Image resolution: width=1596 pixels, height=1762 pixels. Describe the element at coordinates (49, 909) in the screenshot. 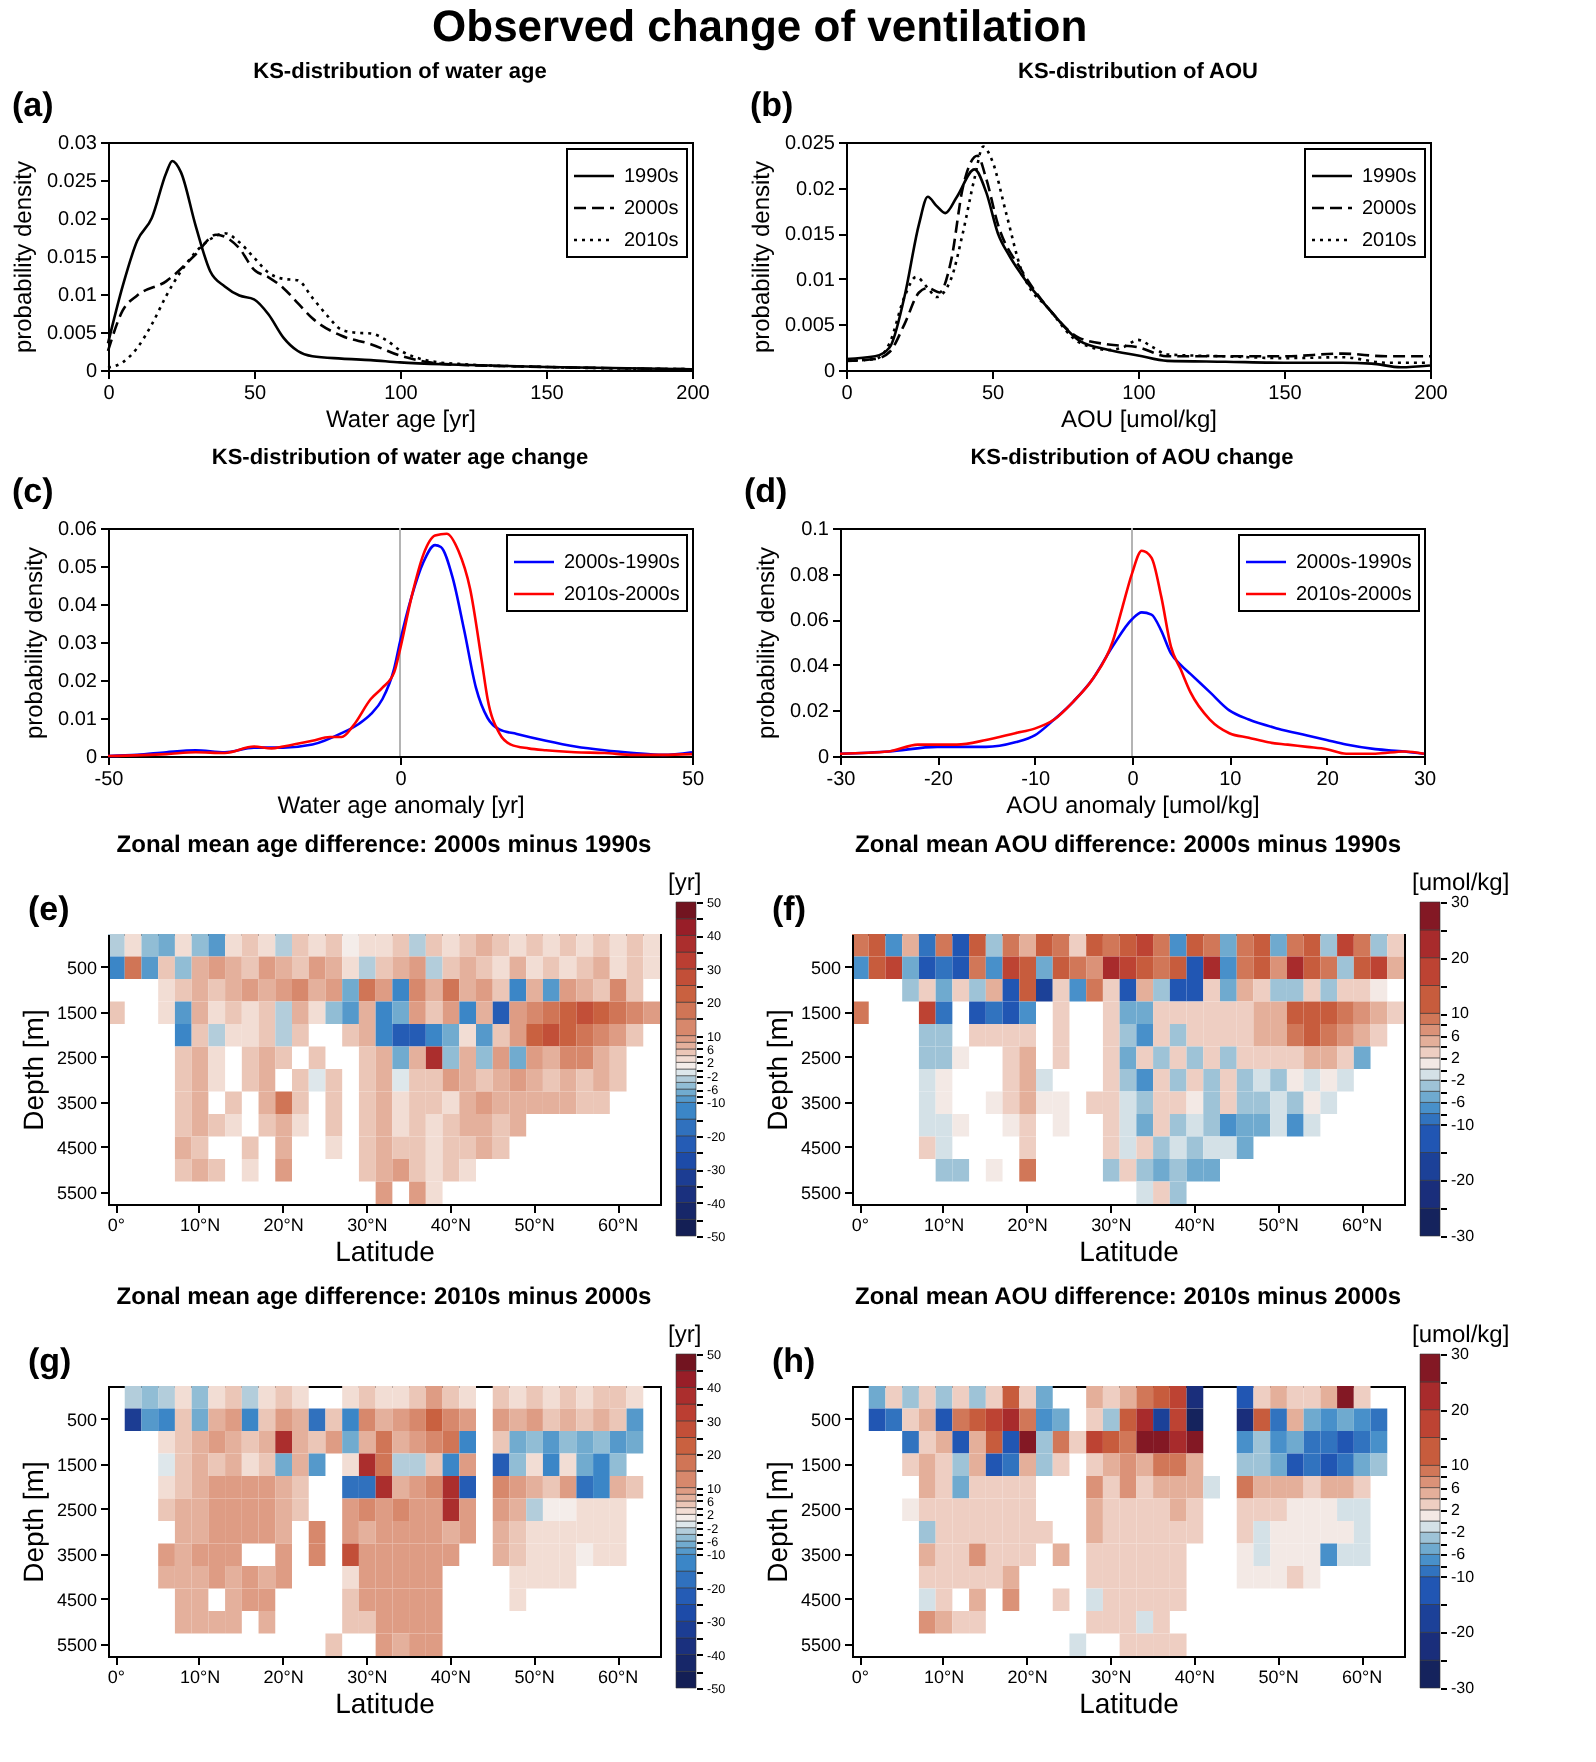

I see `text: (e)` at that location.